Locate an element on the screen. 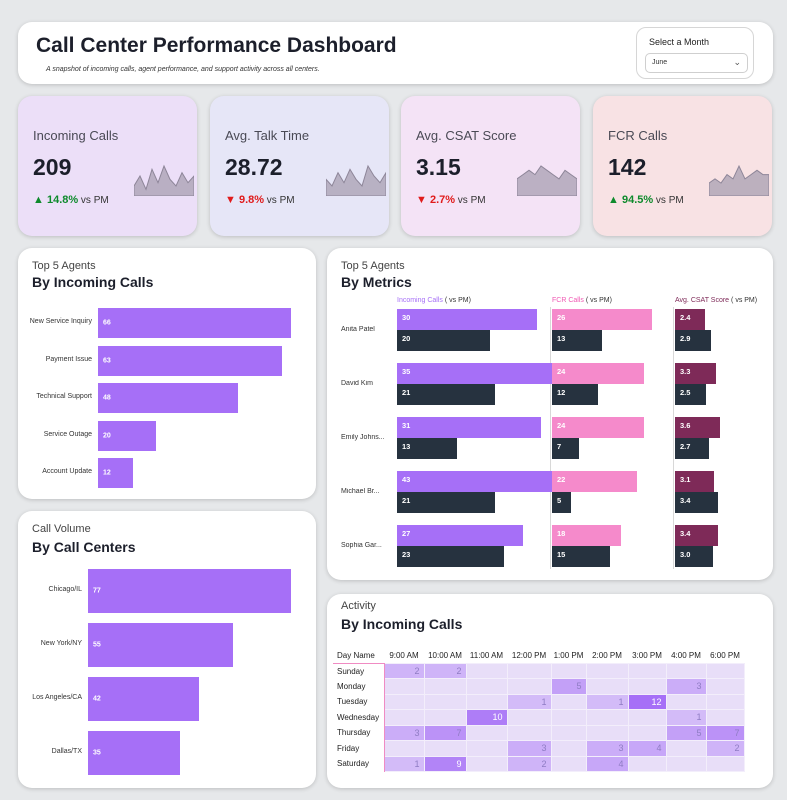 This screenshot has width=787, height=800. bar-current: 31 is located at coordinates (469, 427).